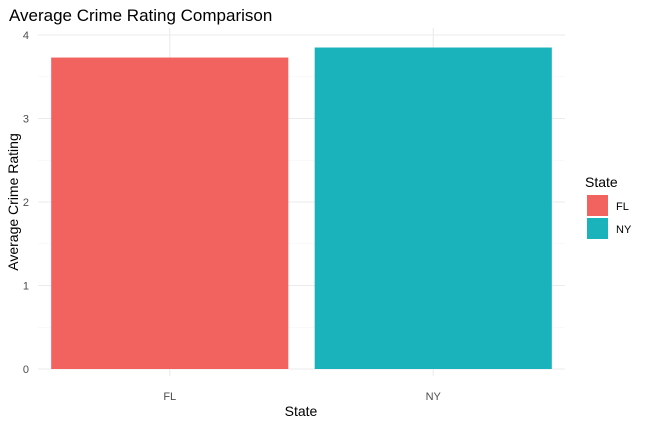 Image resolution: width=647 pixels, height=427 pixels. Describe the element at coordinates (26, 120) in the screenshot. I see `y-tick-label: 3` at that location.